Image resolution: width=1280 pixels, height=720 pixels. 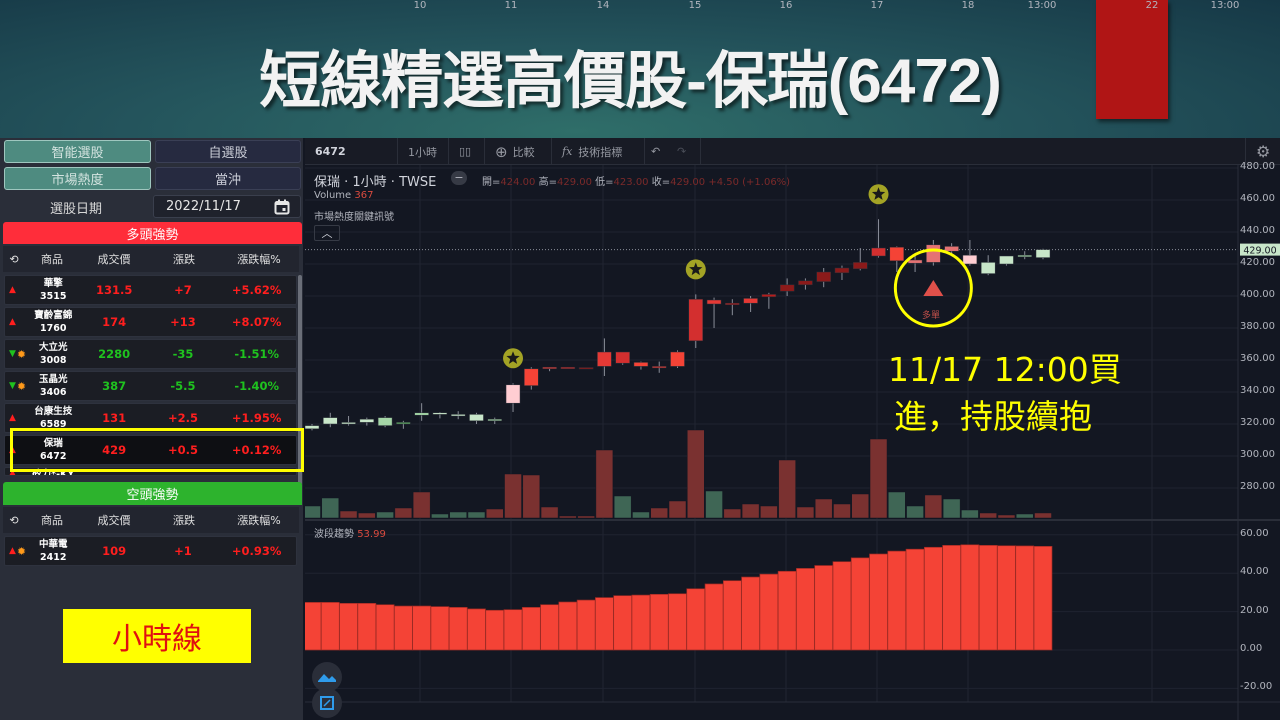 I want to click on compare-label: 比較, so click(x=523, y=152).